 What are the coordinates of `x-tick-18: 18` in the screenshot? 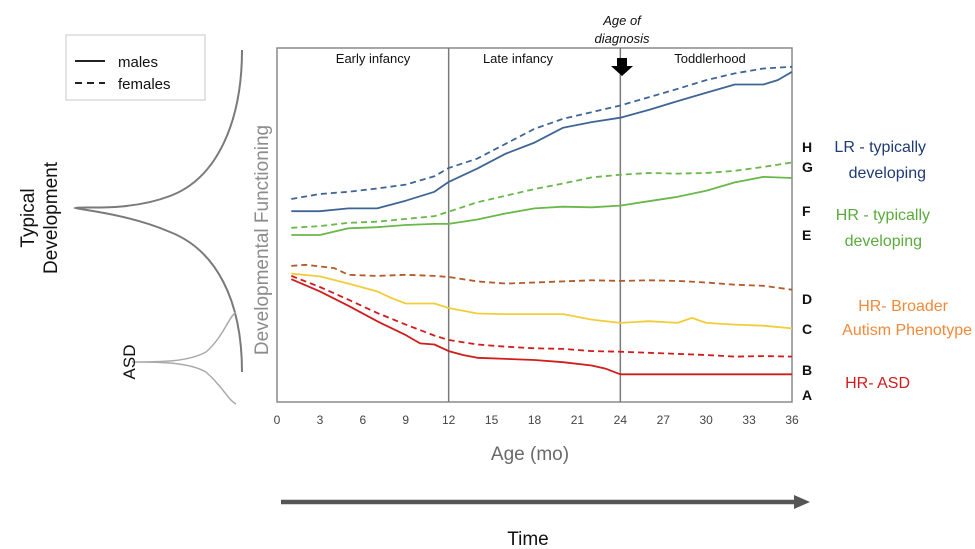 It's located at (535, 420).